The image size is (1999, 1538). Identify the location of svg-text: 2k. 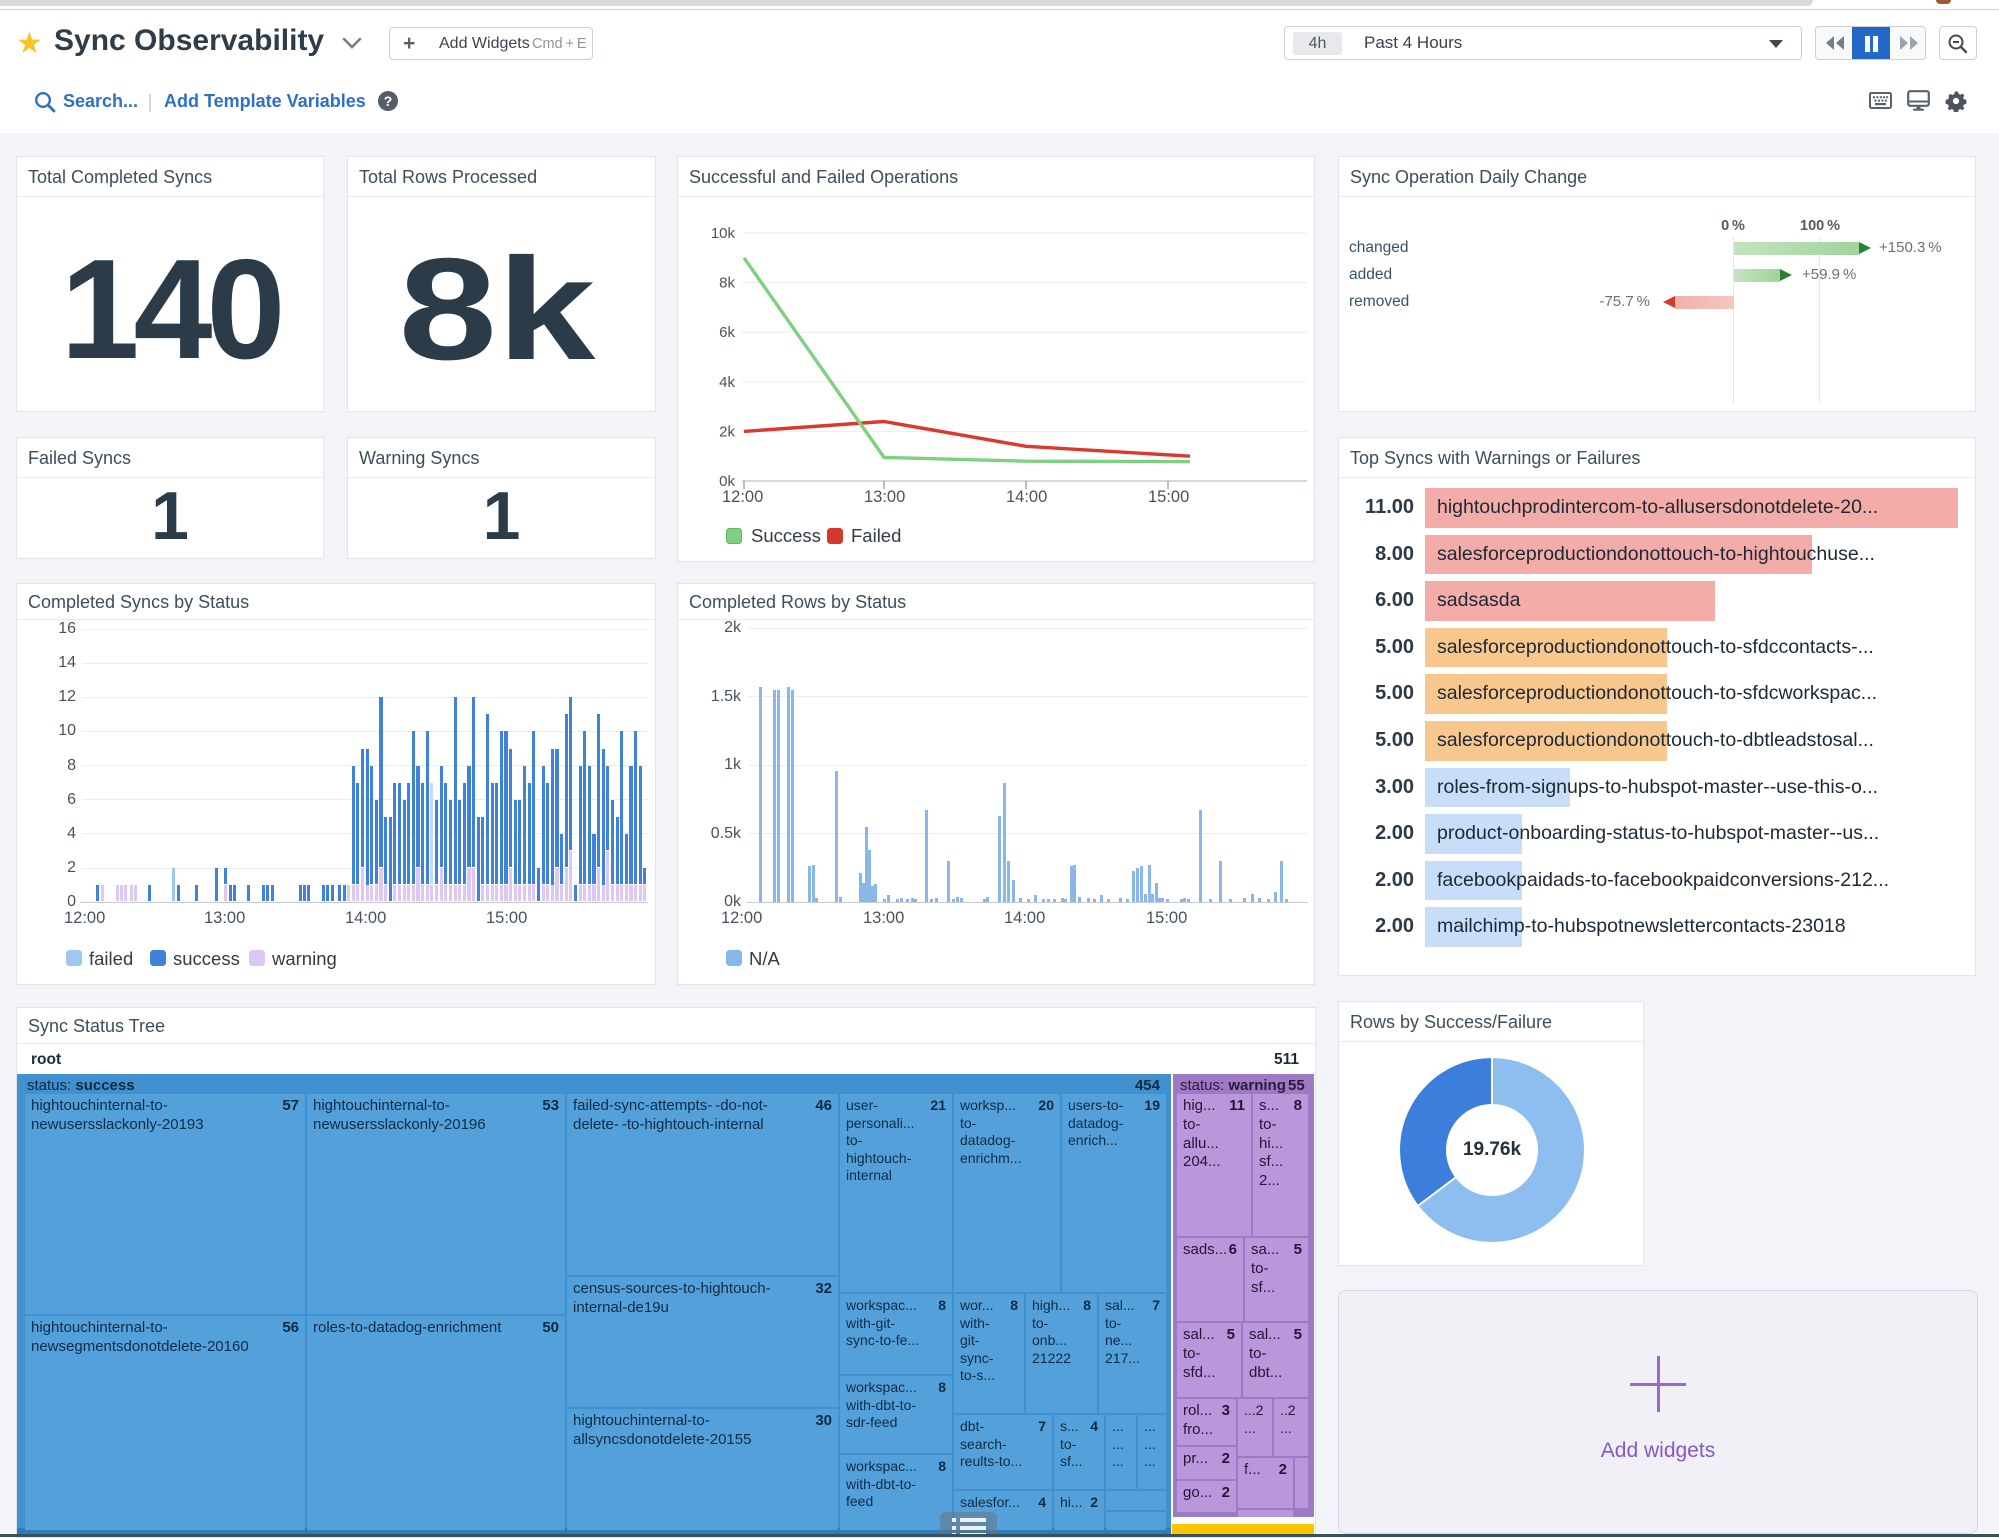
(727, 431).